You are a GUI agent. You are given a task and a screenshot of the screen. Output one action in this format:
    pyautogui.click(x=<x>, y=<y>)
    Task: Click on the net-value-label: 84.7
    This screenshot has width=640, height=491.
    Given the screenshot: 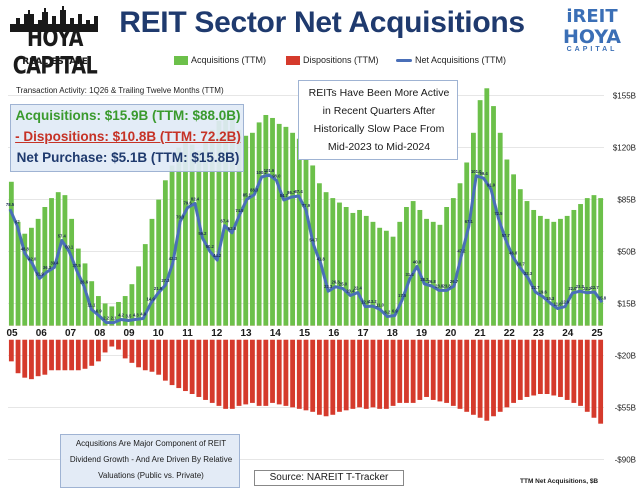 What is the action you would take?
    pyautogui.click(x=284, y=195)
    